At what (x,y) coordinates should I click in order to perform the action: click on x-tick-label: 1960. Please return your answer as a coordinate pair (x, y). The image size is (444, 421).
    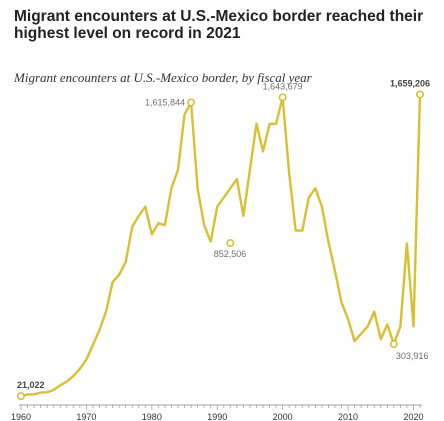
    Looking at the image, I should click on (21, 416).